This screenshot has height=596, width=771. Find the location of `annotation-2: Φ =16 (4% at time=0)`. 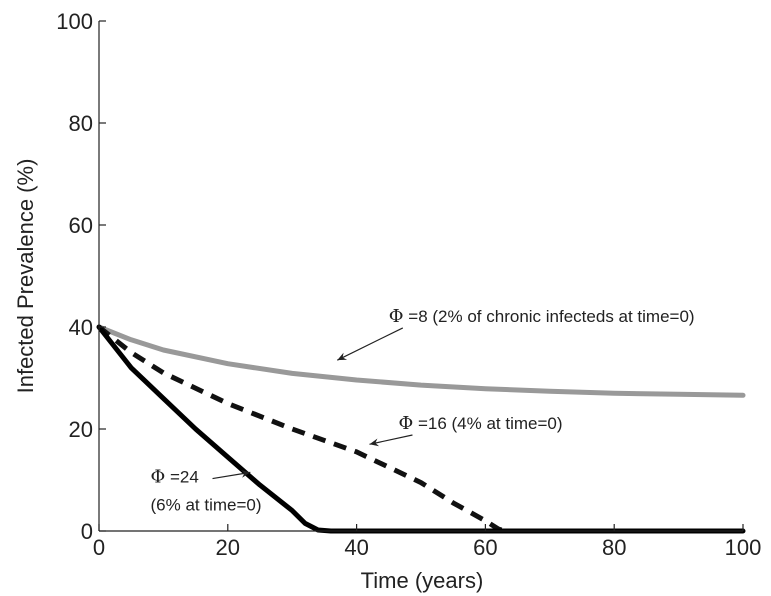

annotation-2: Φ =16 (4% at time=0) is located at coordinates (480, 423).